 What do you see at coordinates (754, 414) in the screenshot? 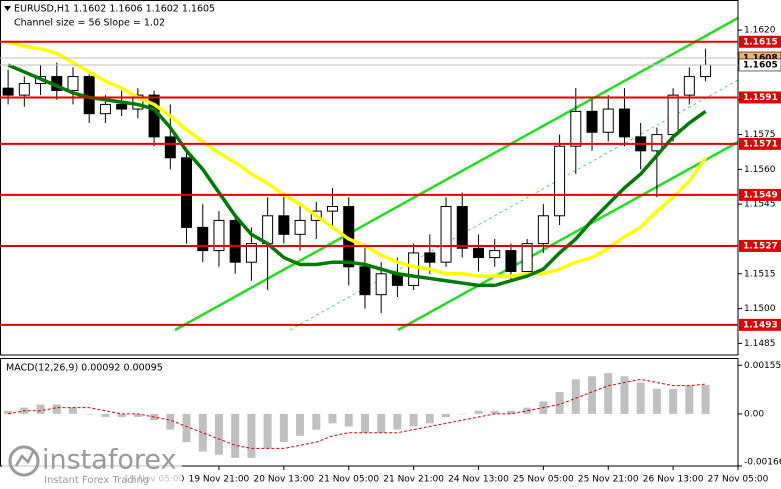
I see `y-tick-label: 0.00` at bounding box center [754, 414].